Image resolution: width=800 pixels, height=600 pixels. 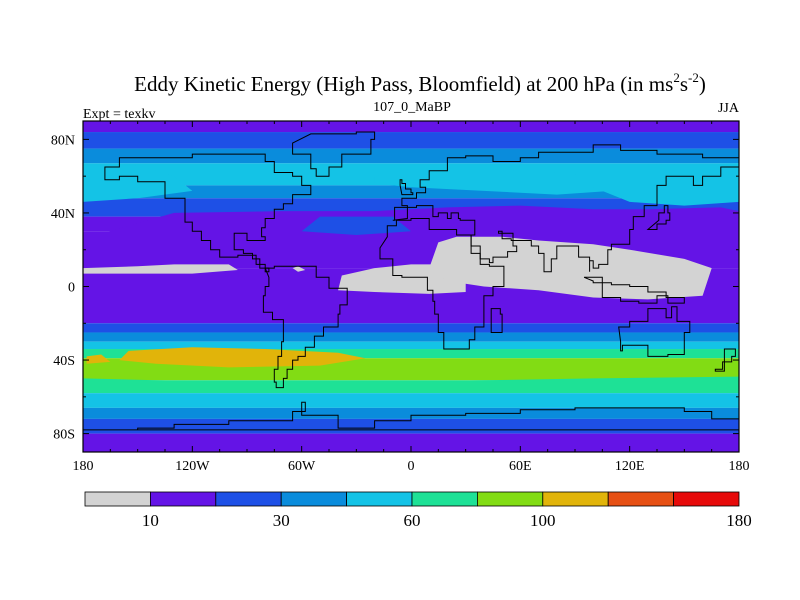 I want to click on coast-greenland, so click(x=334, y=154).